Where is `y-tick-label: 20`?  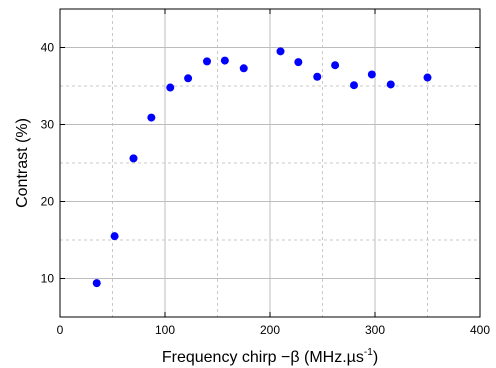
y-tick-label: 20 is located at coordinates (48, 202).